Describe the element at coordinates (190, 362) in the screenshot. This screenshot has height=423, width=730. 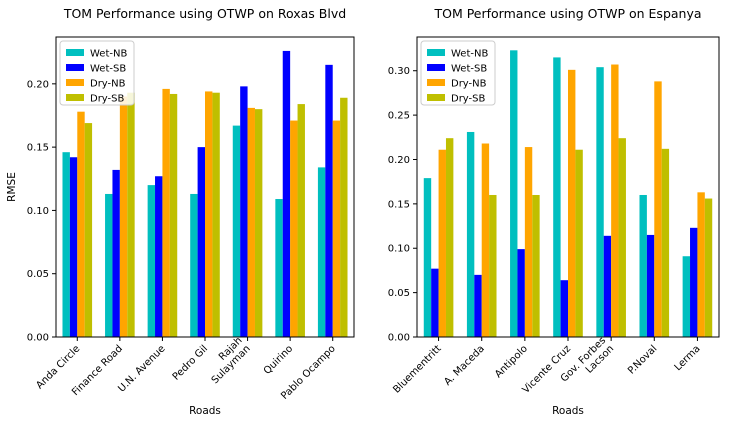
I see `x-tick-label: Pedro Gil` at that location.